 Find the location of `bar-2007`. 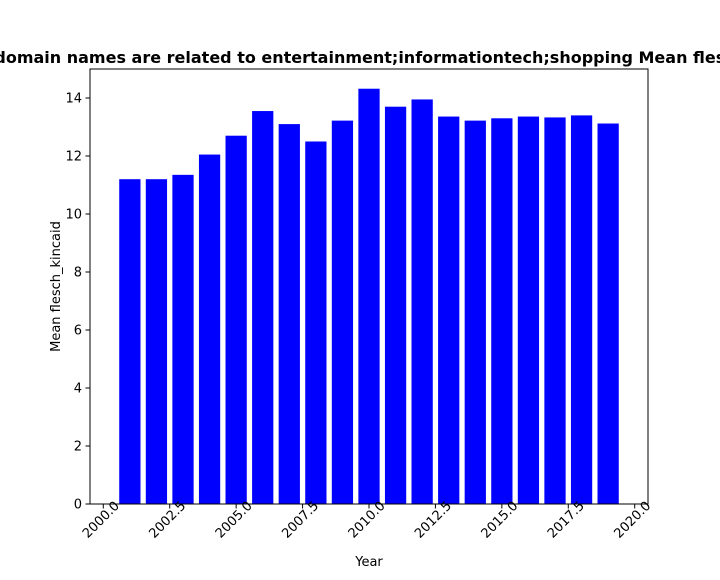

bar-2007 is located at coordinates (289, 314).